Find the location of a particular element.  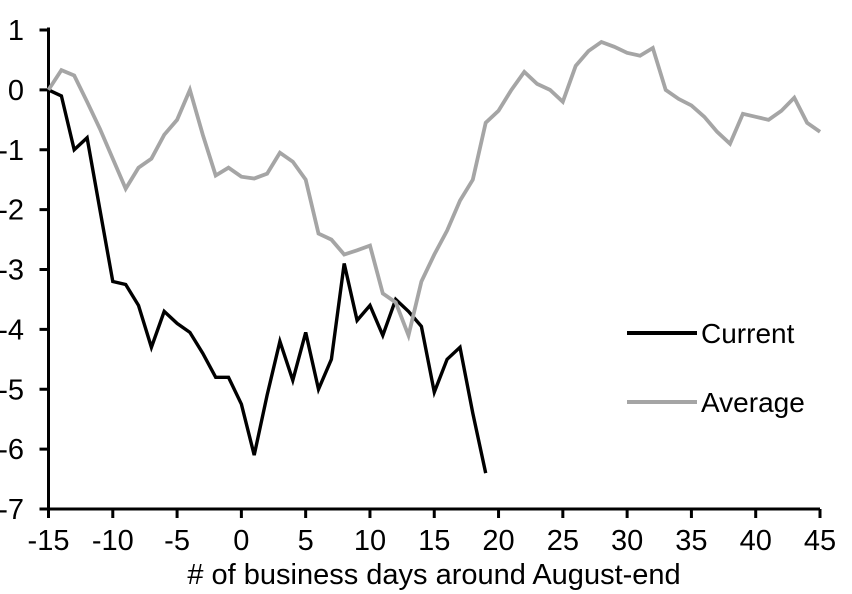

y-tick-label: -3 is located at coordinates (12, 271).